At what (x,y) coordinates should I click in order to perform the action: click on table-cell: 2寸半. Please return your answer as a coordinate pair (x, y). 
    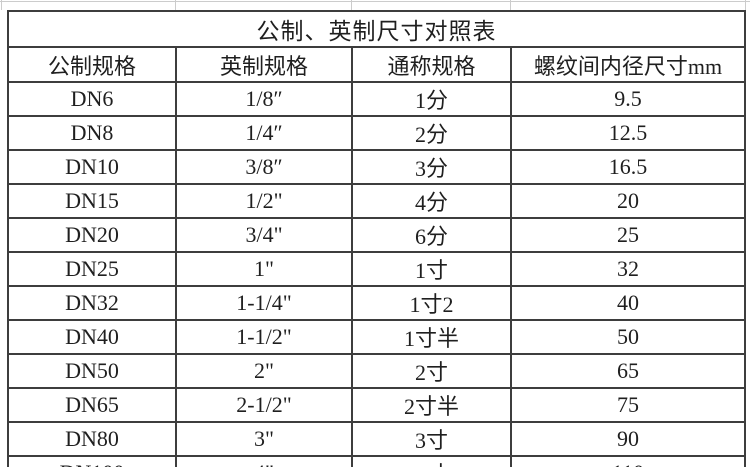
    Looking at the image, I should click on (431, 405).